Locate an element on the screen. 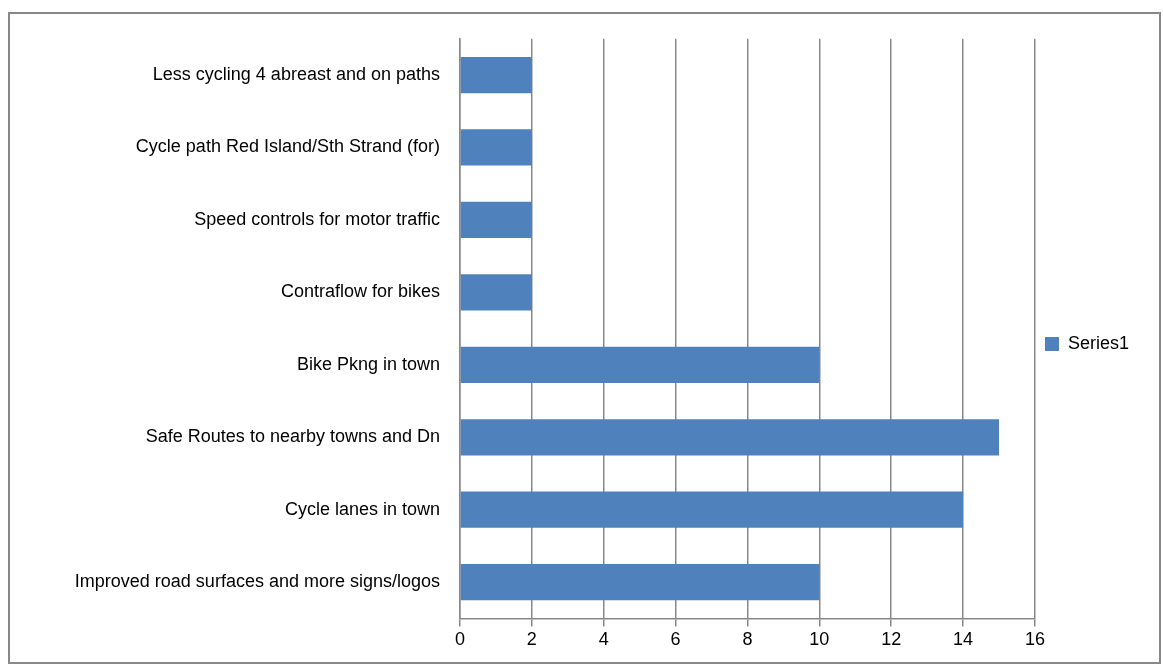 This screenshot has height=664, width=1163. y-tick-label: Bike Pkng in town is located at coordinates (368, 363).